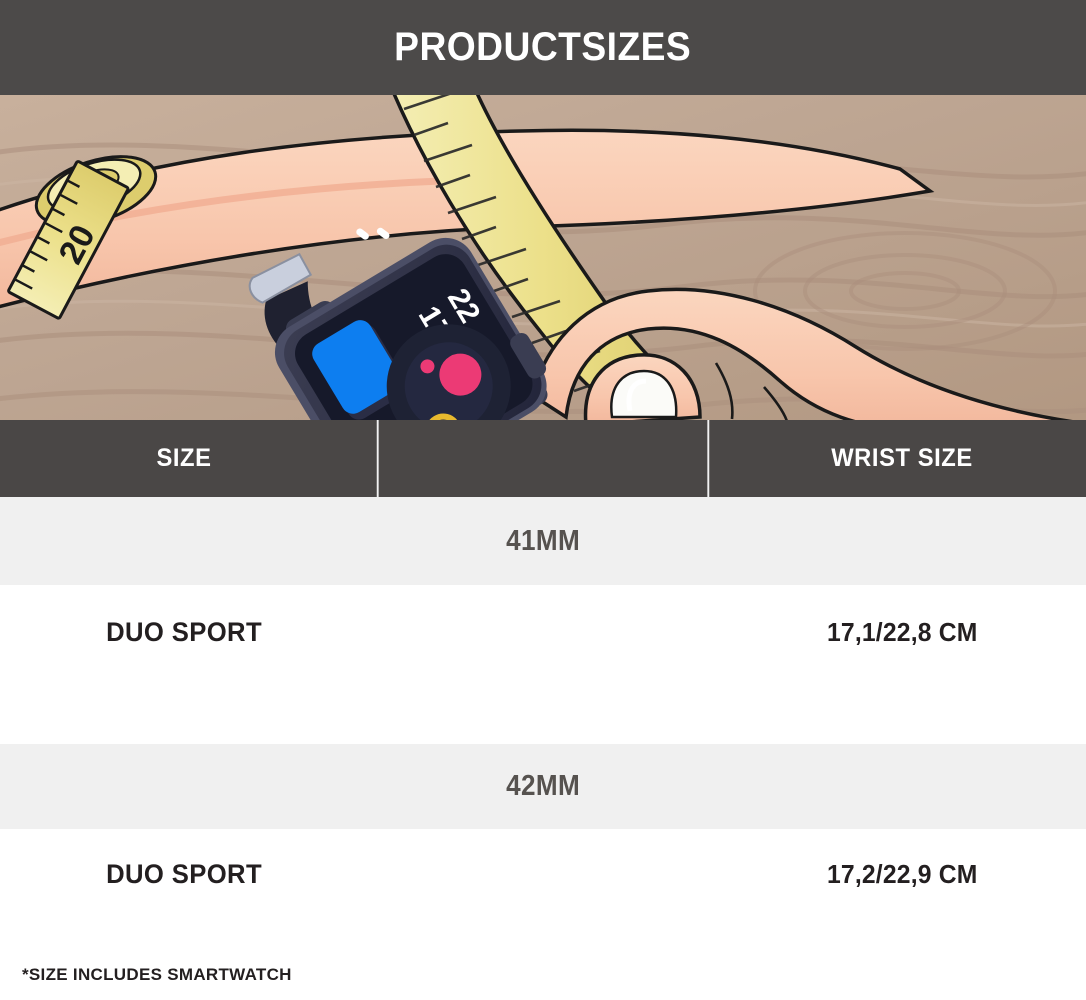  I want to click on page-title: PRODUCTSIZES, so click(543, 47).